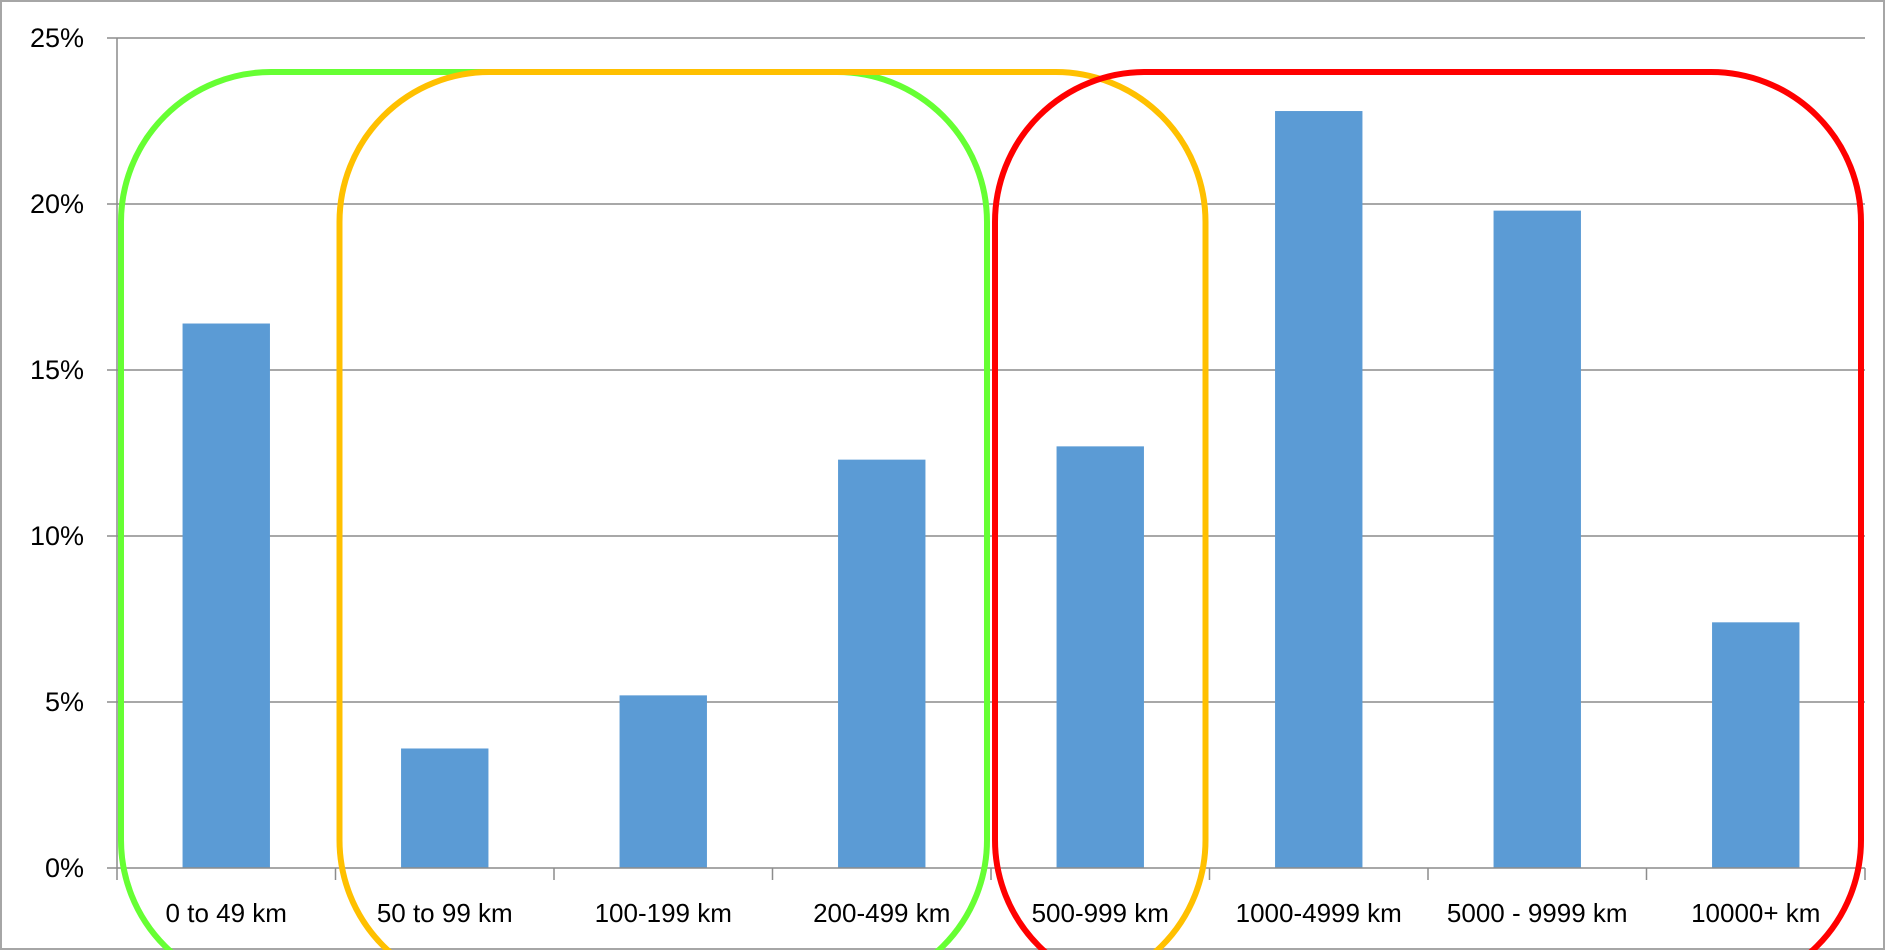 The height and width of the screenshot is (950, 1885). Describe the element at coordinates (57, 536) in the screenshot. I see `y-tick-label: 10%` at that location.